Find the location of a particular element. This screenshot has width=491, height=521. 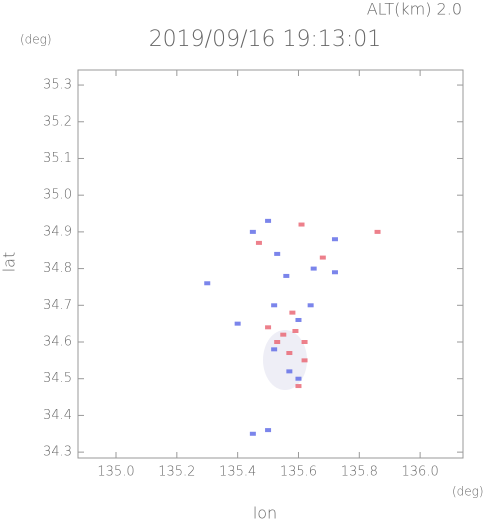

y-unit: (deg) is located at coordinates (36, 40).